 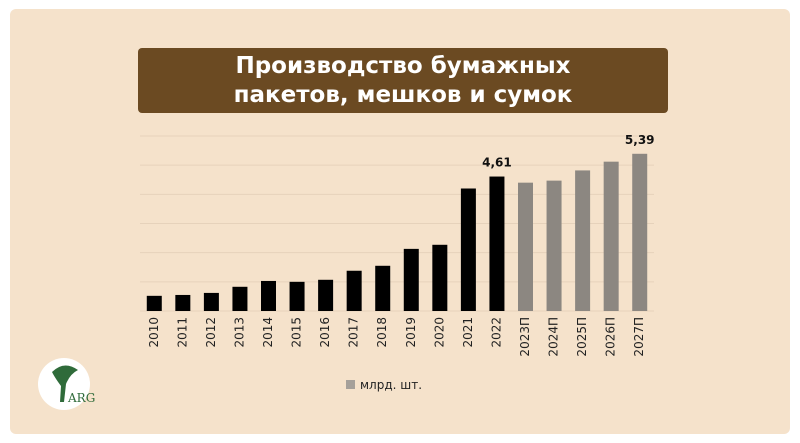 I want to click on legend-swatch, so click(x=350, y=384).